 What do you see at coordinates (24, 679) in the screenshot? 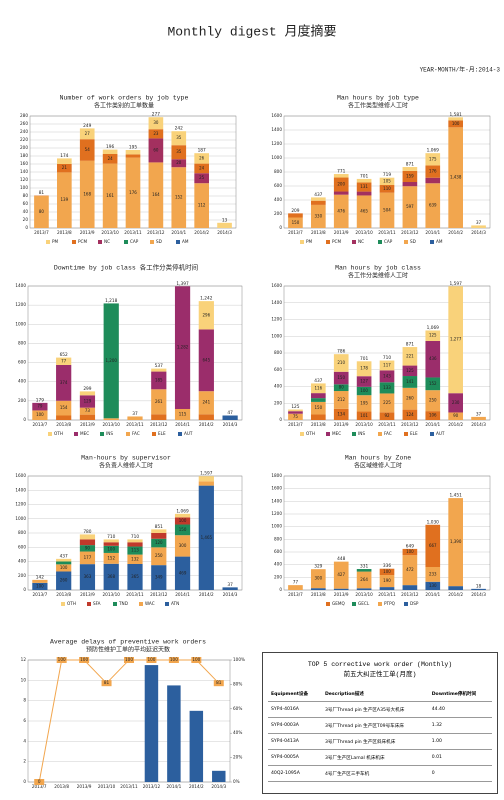
I see `y-tick-label: 10` at bounding box center [24, 679].